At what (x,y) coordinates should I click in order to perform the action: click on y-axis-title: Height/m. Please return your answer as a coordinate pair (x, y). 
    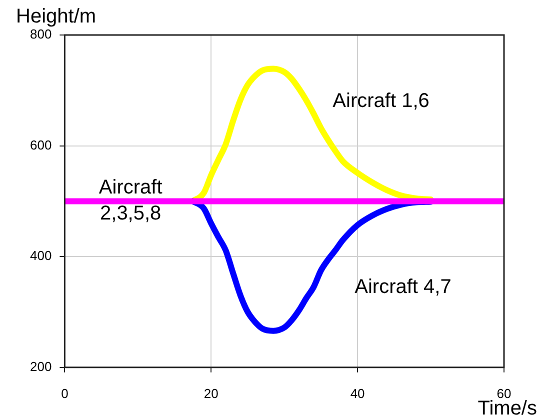
    Looking at the image, I should click on (56, 17).